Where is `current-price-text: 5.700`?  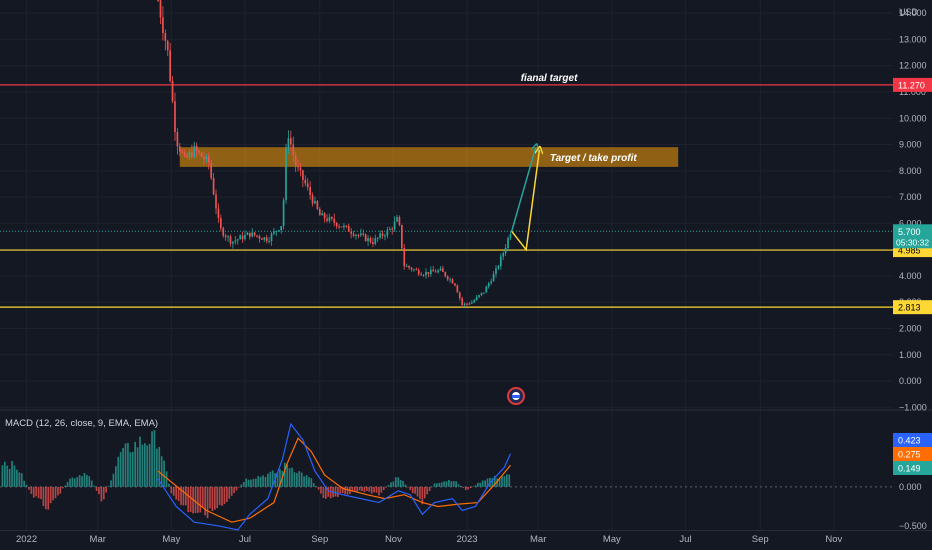
current-price-text: 5.700 is located at coordinates (909, 232).